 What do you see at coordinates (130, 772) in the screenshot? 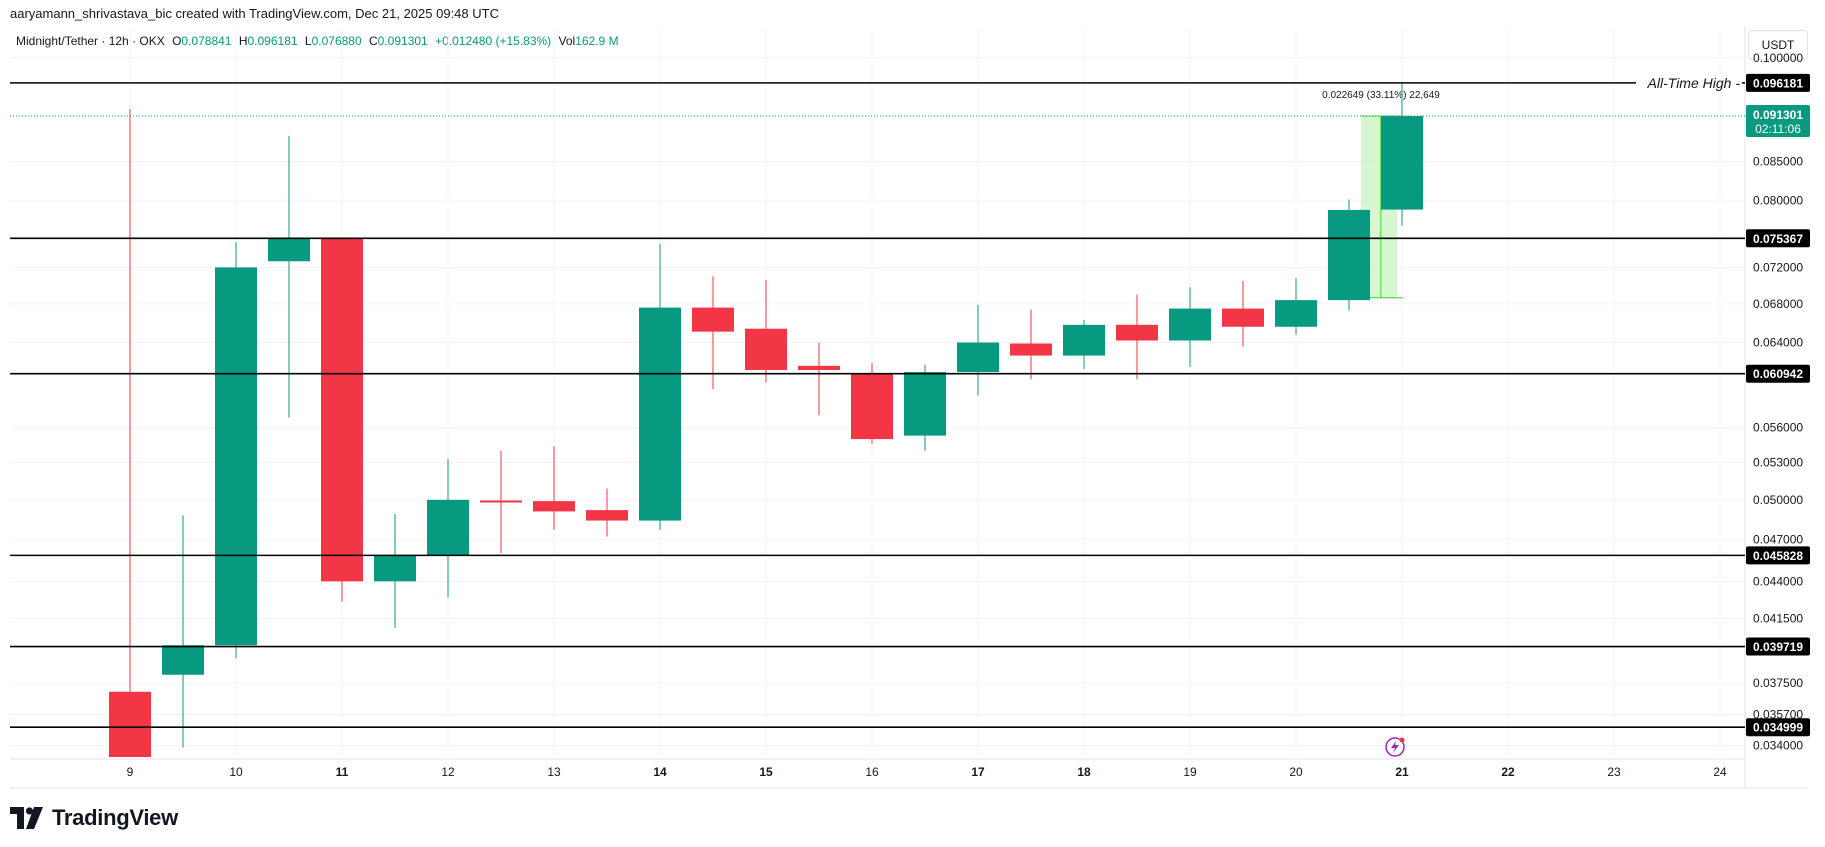
I see `time-tick-label: 9` at bounding box center [130, 772].